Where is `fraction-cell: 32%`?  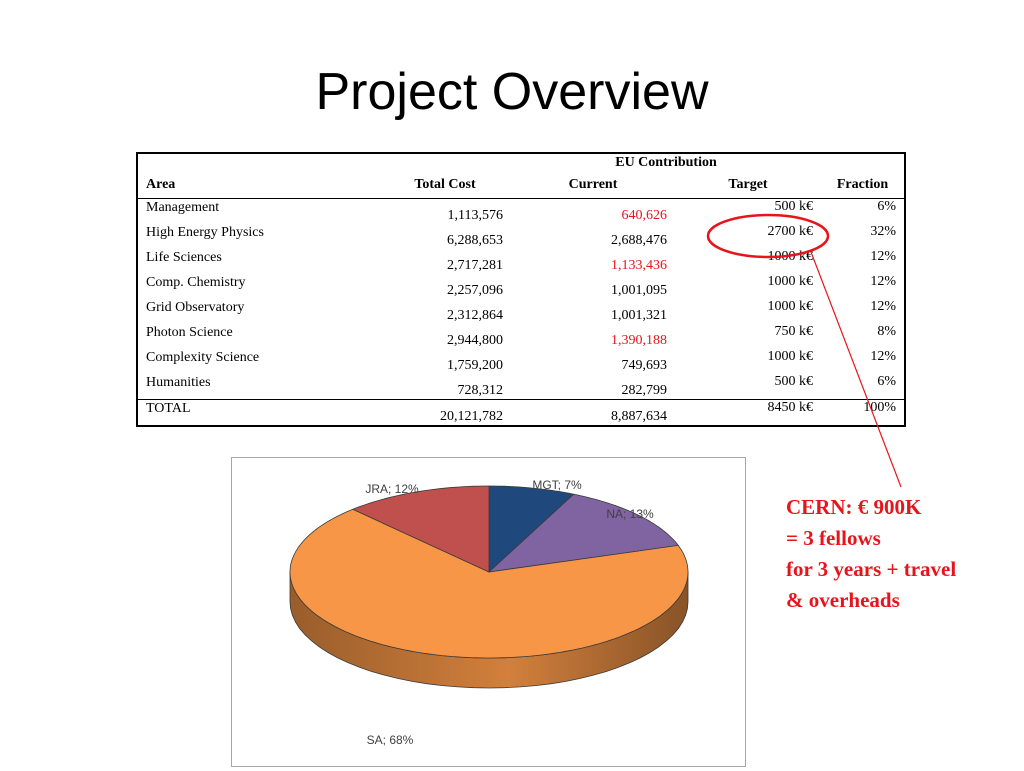
fraction-cell: 32% is located at coordinates (883, 231).